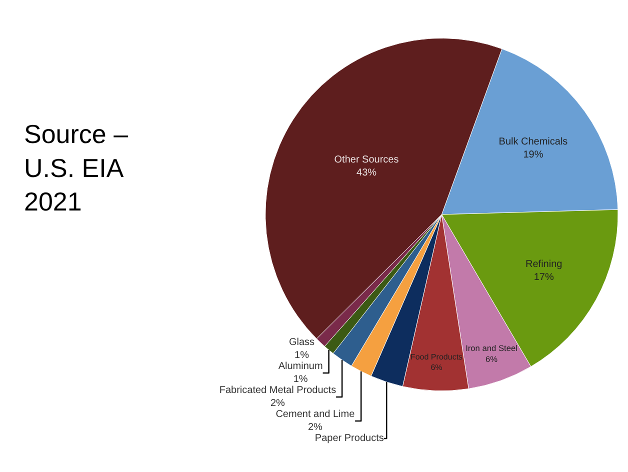  Describe the element at coordinates (366, 160) in the screenshot. I see `slice-label: Other Sources` at that location.